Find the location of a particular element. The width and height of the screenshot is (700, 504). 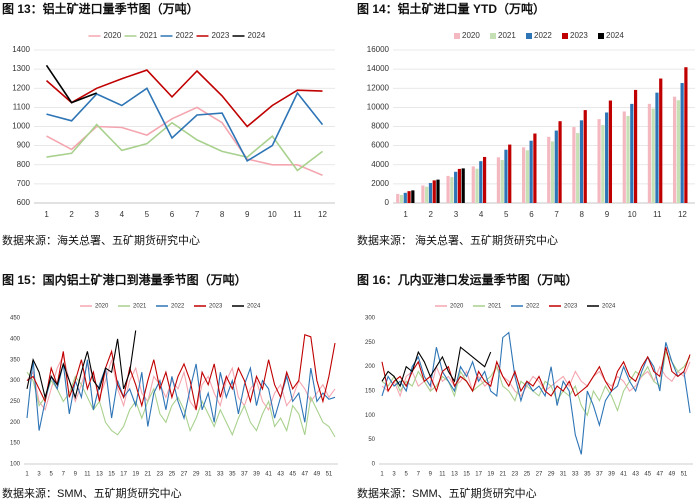

chart-title: 图 15：国内铝土矿港口到港量季节图（万吨） is located at coordinates (124, 279).